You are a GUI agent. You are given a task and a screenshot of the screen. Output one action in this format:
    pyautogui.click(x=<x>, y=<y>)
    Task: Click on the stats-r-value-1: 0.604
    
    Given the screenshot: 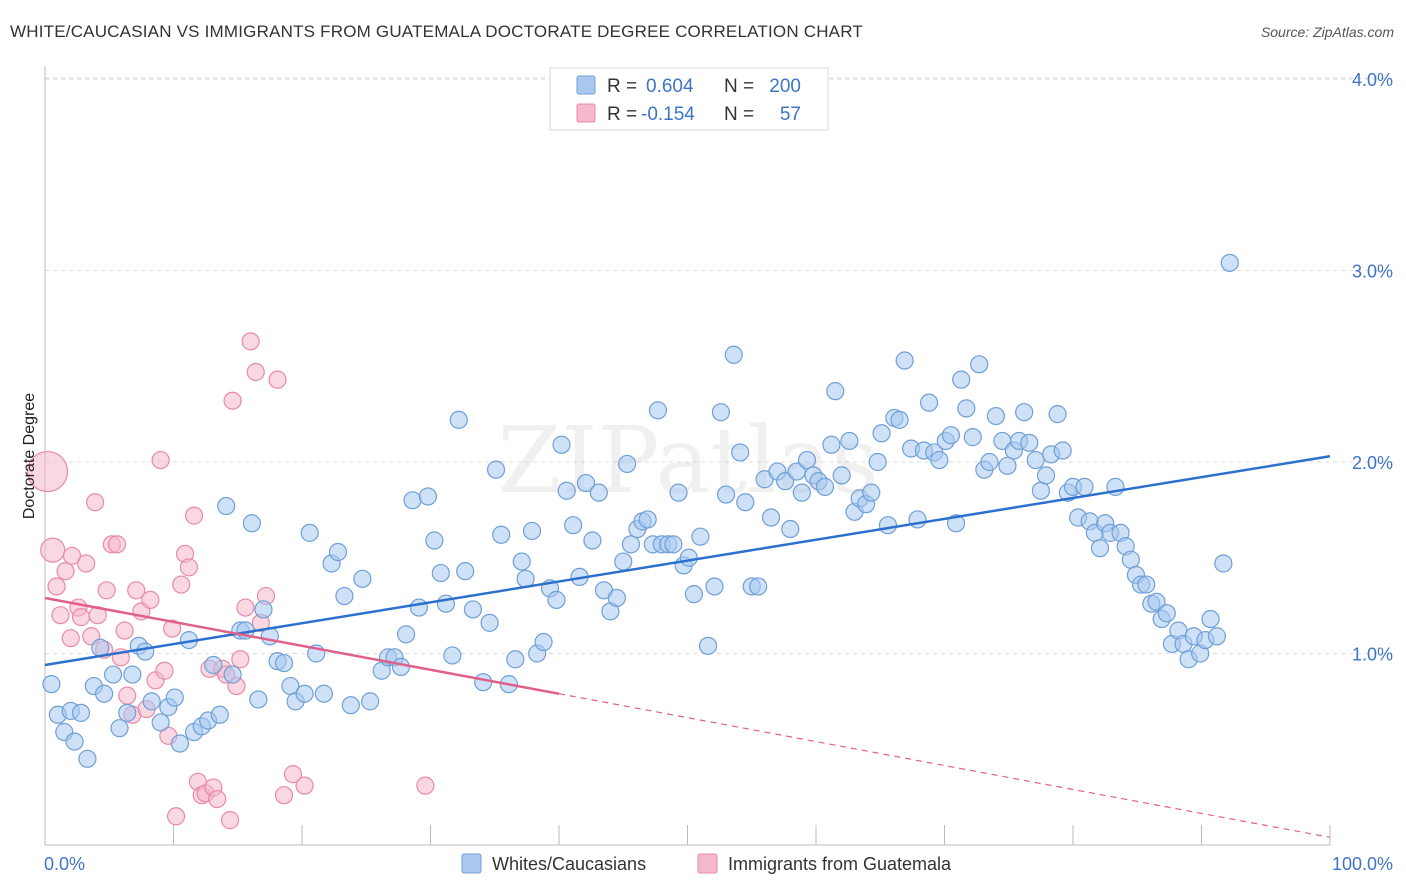 What is the action you would take?
    pyautogui.click(x=670, y=86)
    